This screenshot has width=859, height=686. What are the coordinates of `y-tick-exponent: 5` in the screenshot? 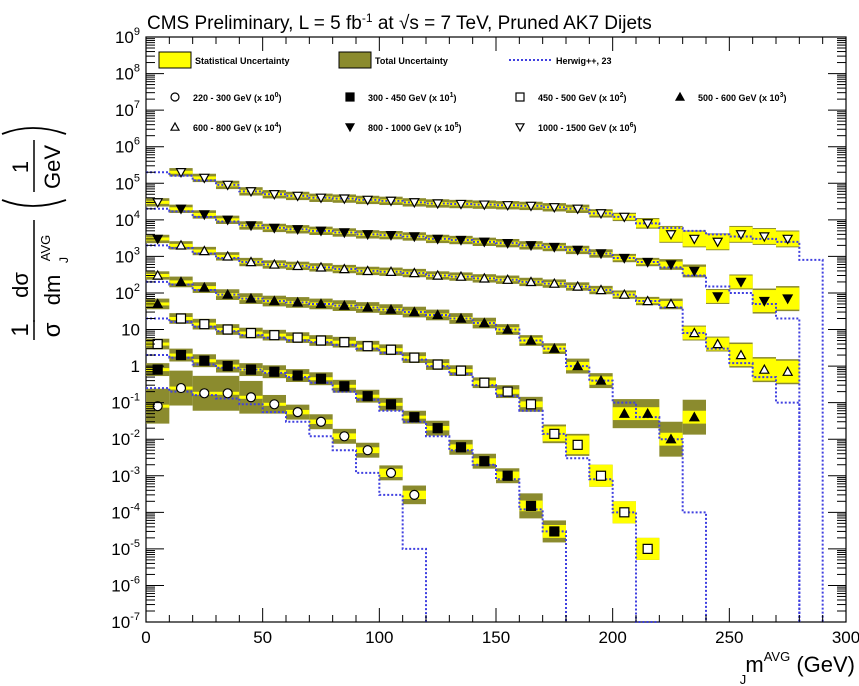 It's located at (137, 178).